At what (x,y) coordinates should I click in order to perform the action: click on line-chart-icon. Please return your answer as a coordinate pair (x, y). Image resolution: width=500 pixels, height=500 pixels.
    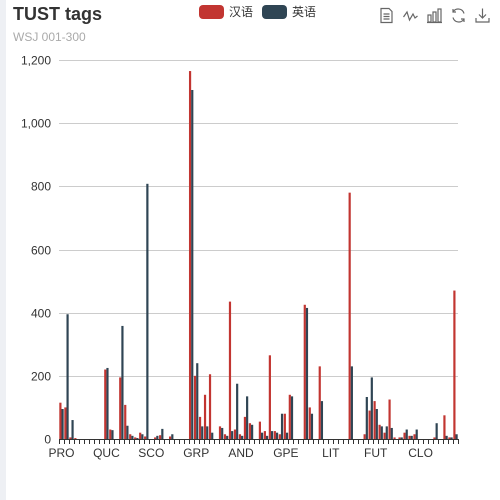
    Looking at the image, I should click on (410, 15).